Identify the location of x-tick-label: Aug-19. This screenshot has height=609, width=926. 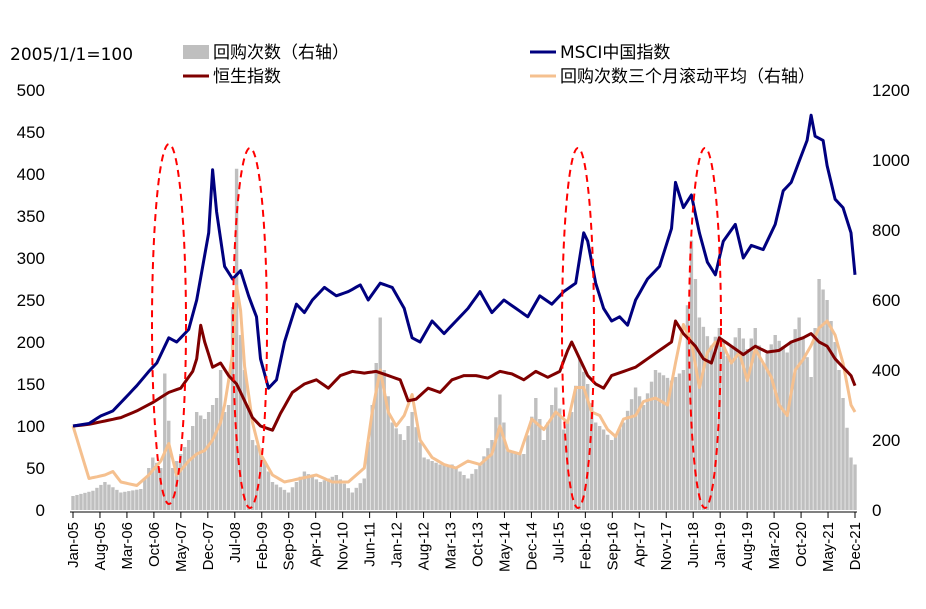
(747, 546).